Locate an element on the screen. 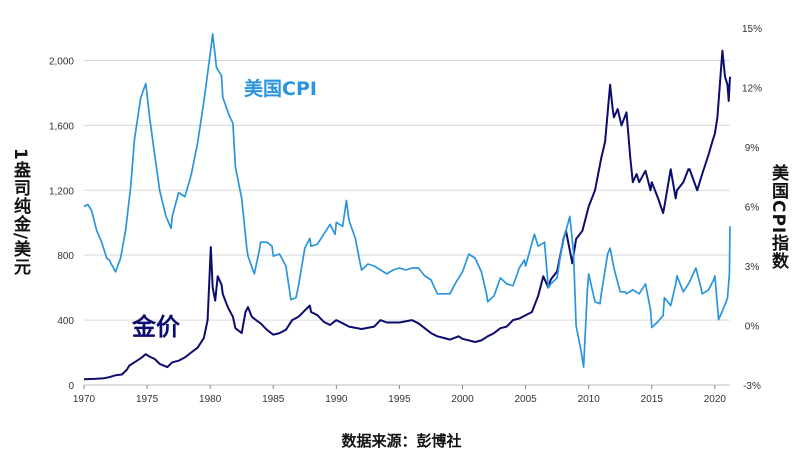 The width and height of the screenshot is (803, 468). left-tick-label: 2,000 is located at coordinates (61, 61).